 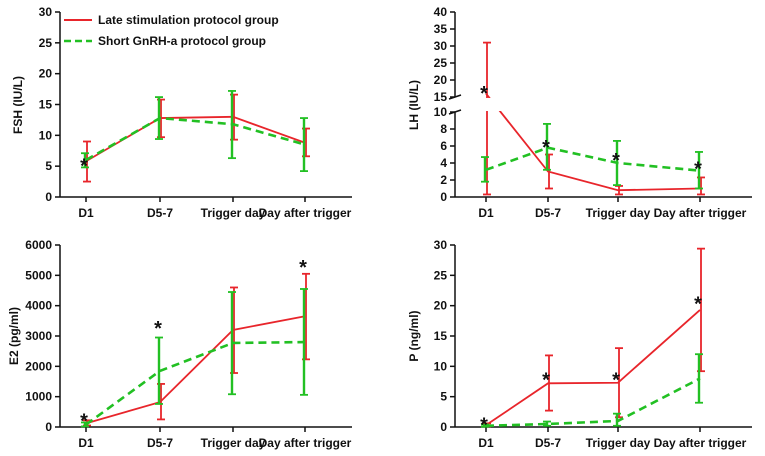 I want to click on e2-x-tick-label: Trigger day, so click(x=233, y=443).